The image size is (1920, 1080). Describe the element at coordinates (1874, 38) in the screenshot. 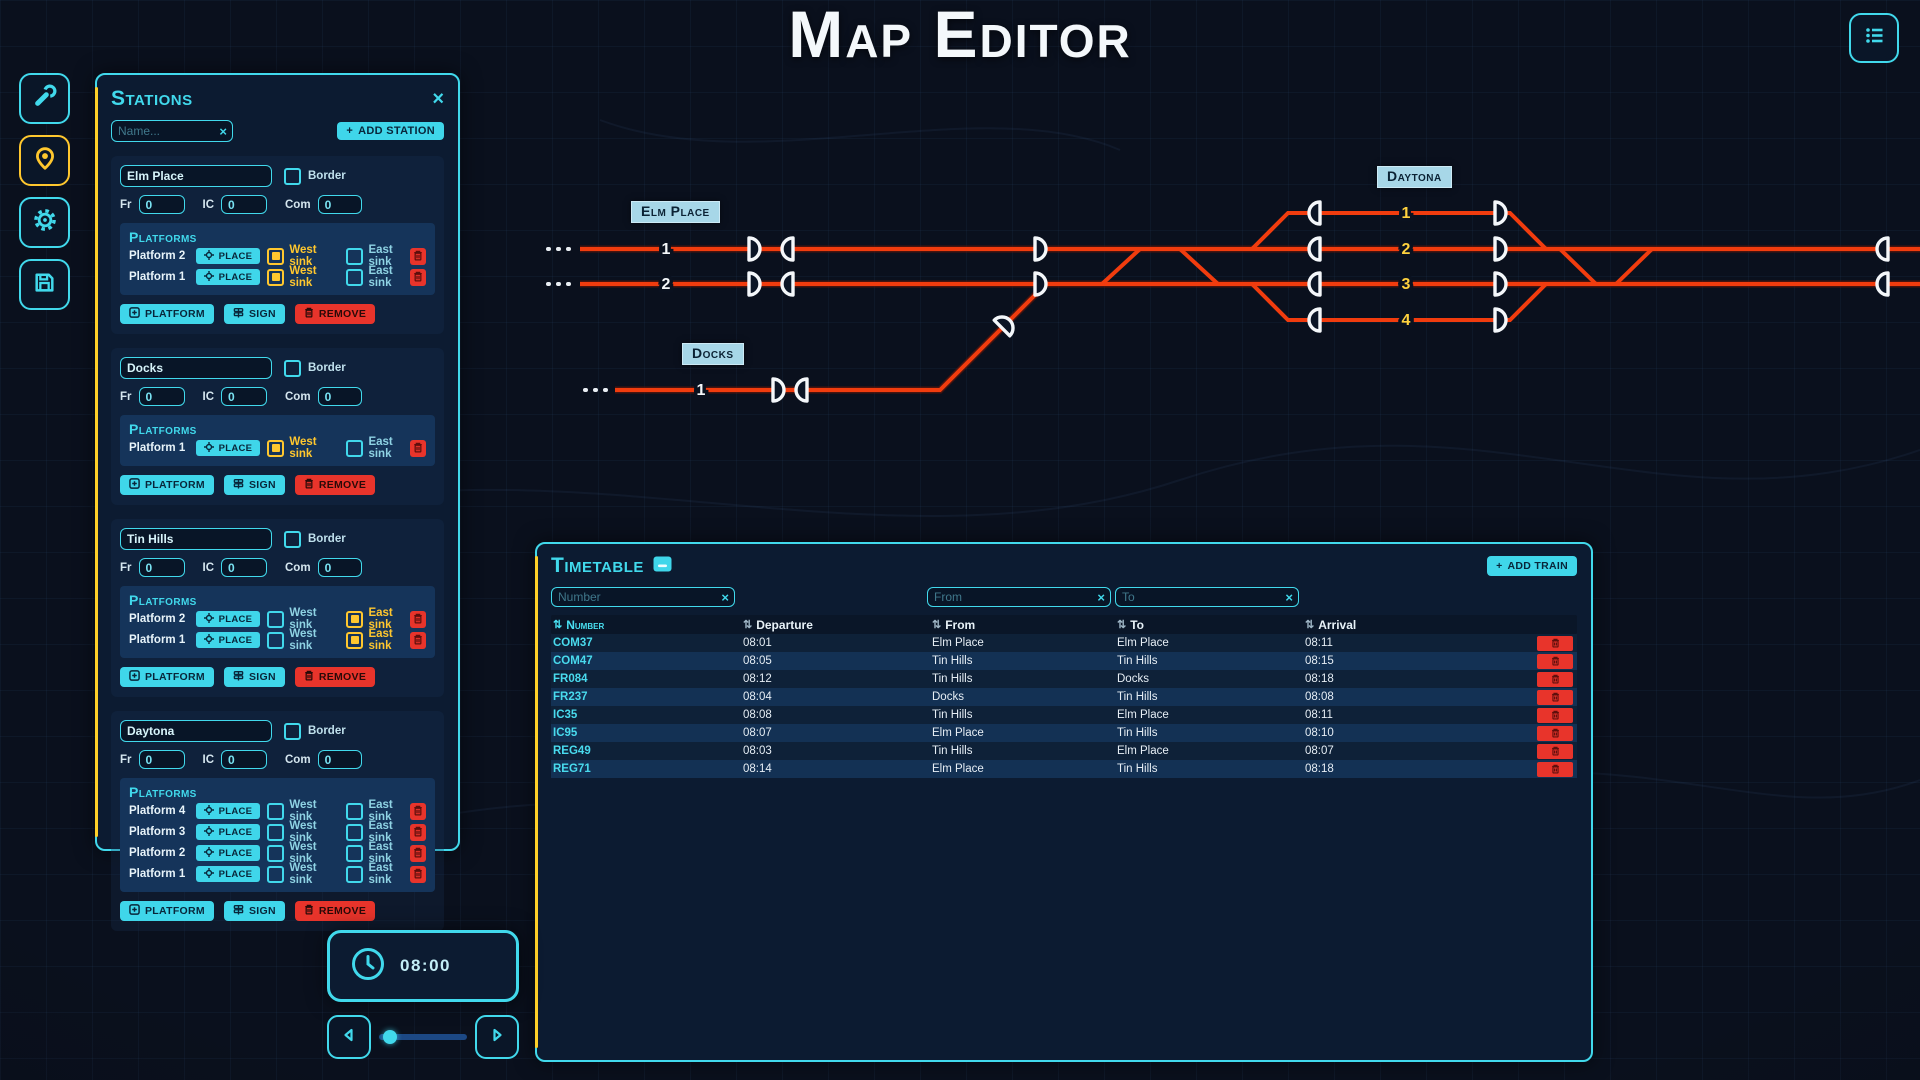

I see `menu-button` at that location.